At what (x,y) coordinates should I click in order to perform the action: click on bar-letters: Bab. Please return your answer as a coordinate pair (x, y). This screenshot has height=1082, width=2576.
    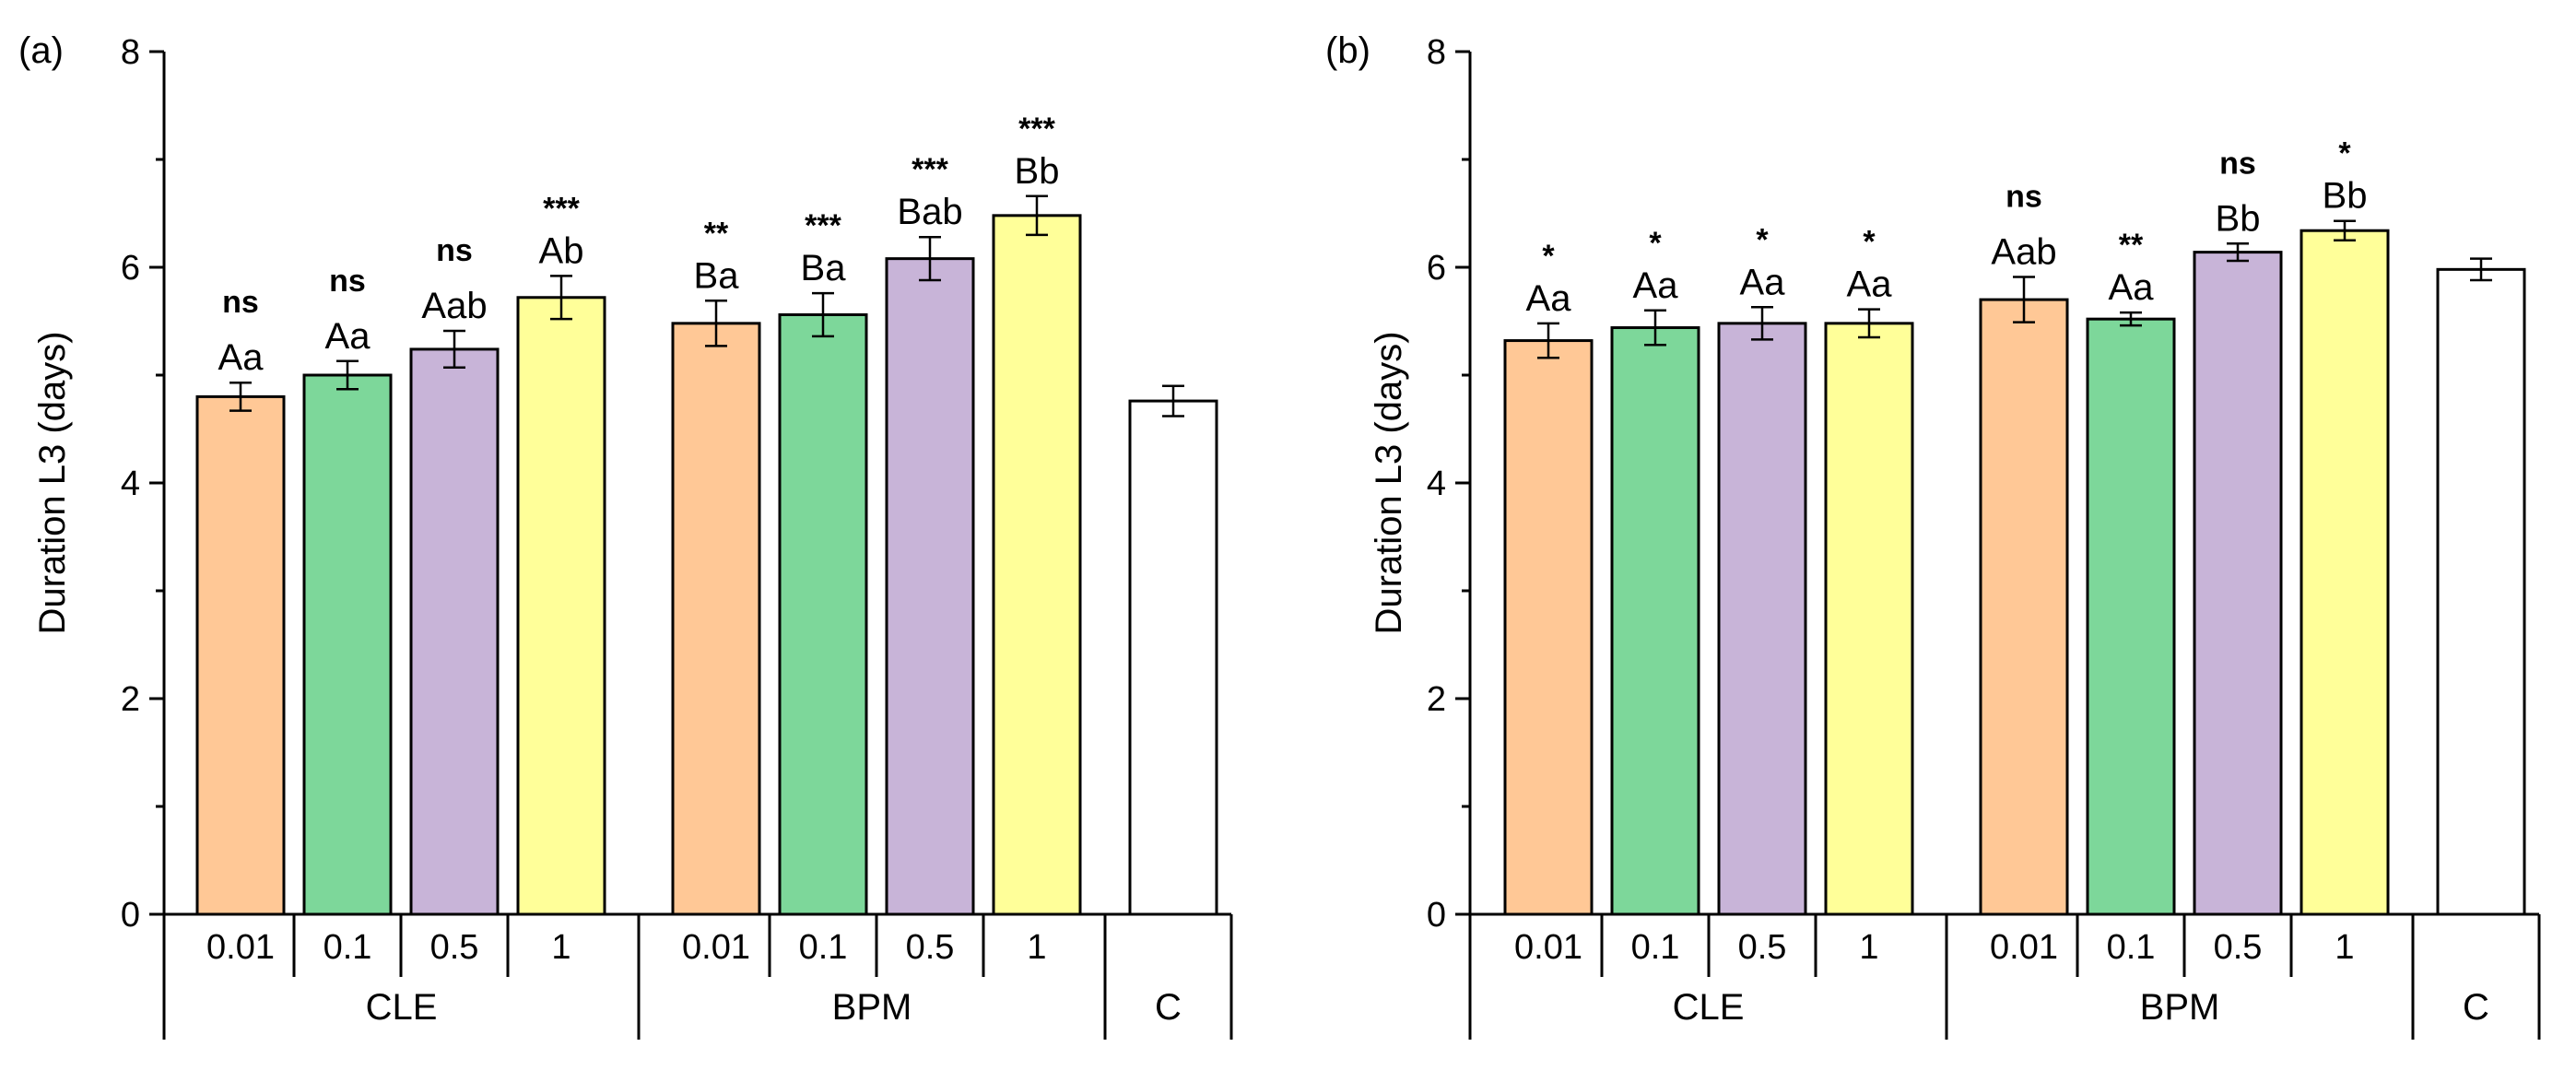
    Looking at the image, I should click on (929, 212).